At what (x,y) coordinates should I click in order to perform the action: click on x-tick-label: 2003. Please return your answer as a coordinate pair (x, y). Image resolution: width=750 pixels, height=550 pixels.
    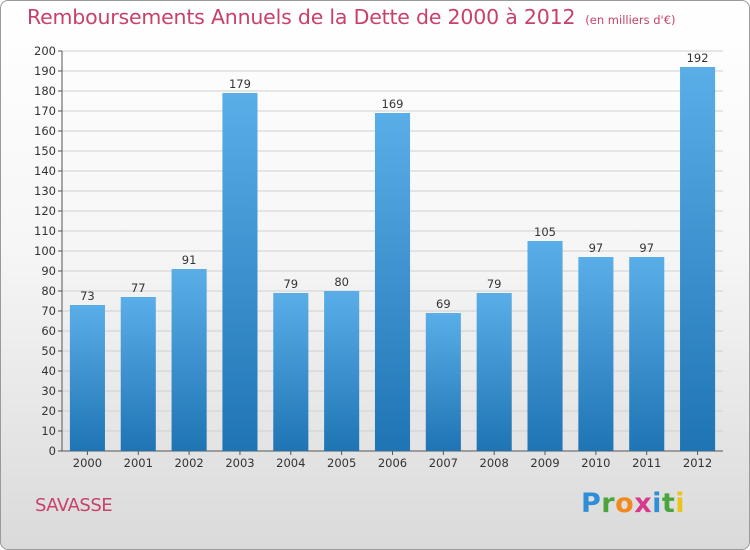
    Looking at the image, I should click on (239, 463).